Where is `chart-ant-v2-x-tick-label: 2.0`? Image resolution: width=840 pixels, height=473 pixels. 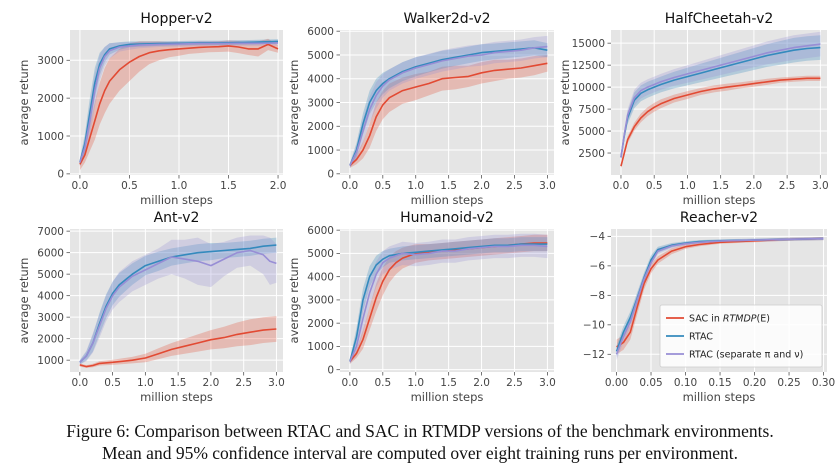 chart-ant-v2-x-tick-label: 2.0 is located at coordinates (211, 383).